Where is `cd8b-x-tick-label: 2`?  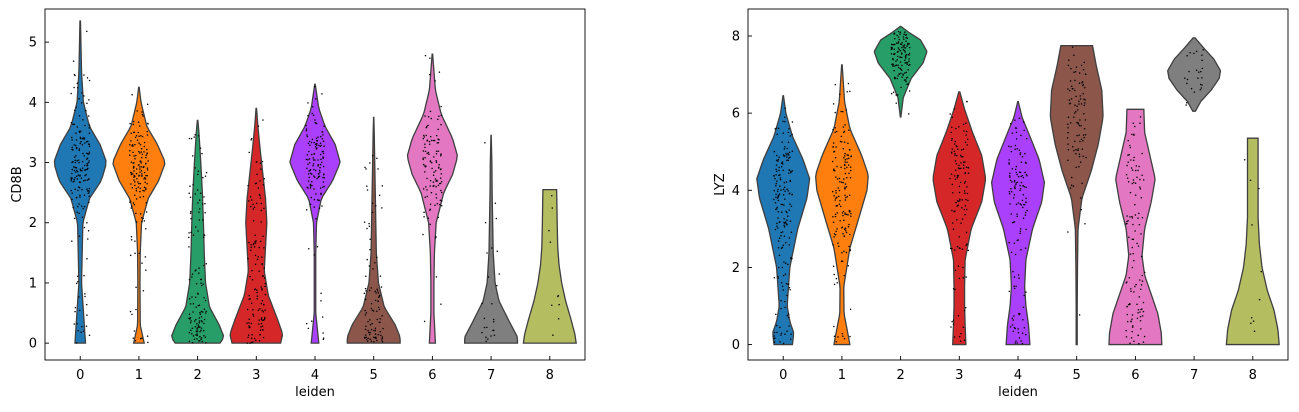 cd8b-x-tick-label: 2 is located at coordinates (197, 375).